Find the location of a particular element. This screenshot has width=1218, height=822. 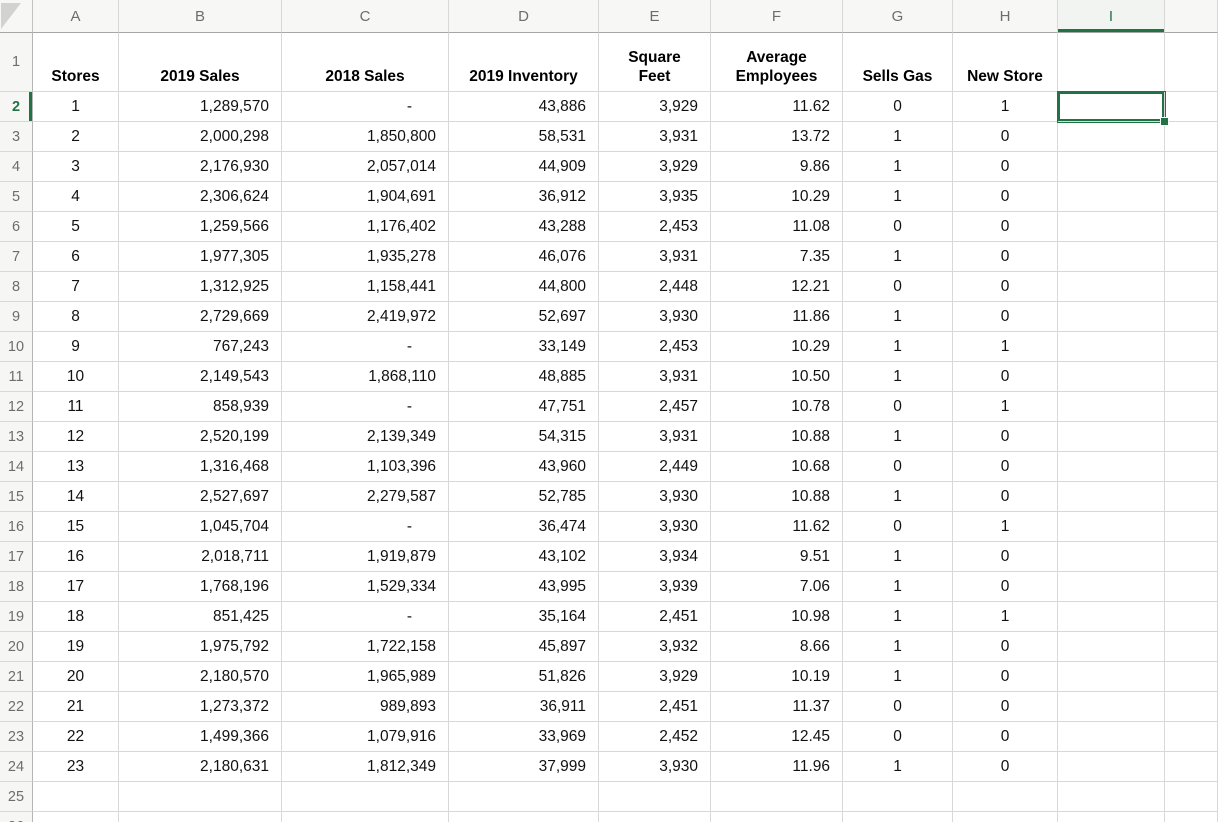

cell-J20 is located at coordinates (1191, 647).